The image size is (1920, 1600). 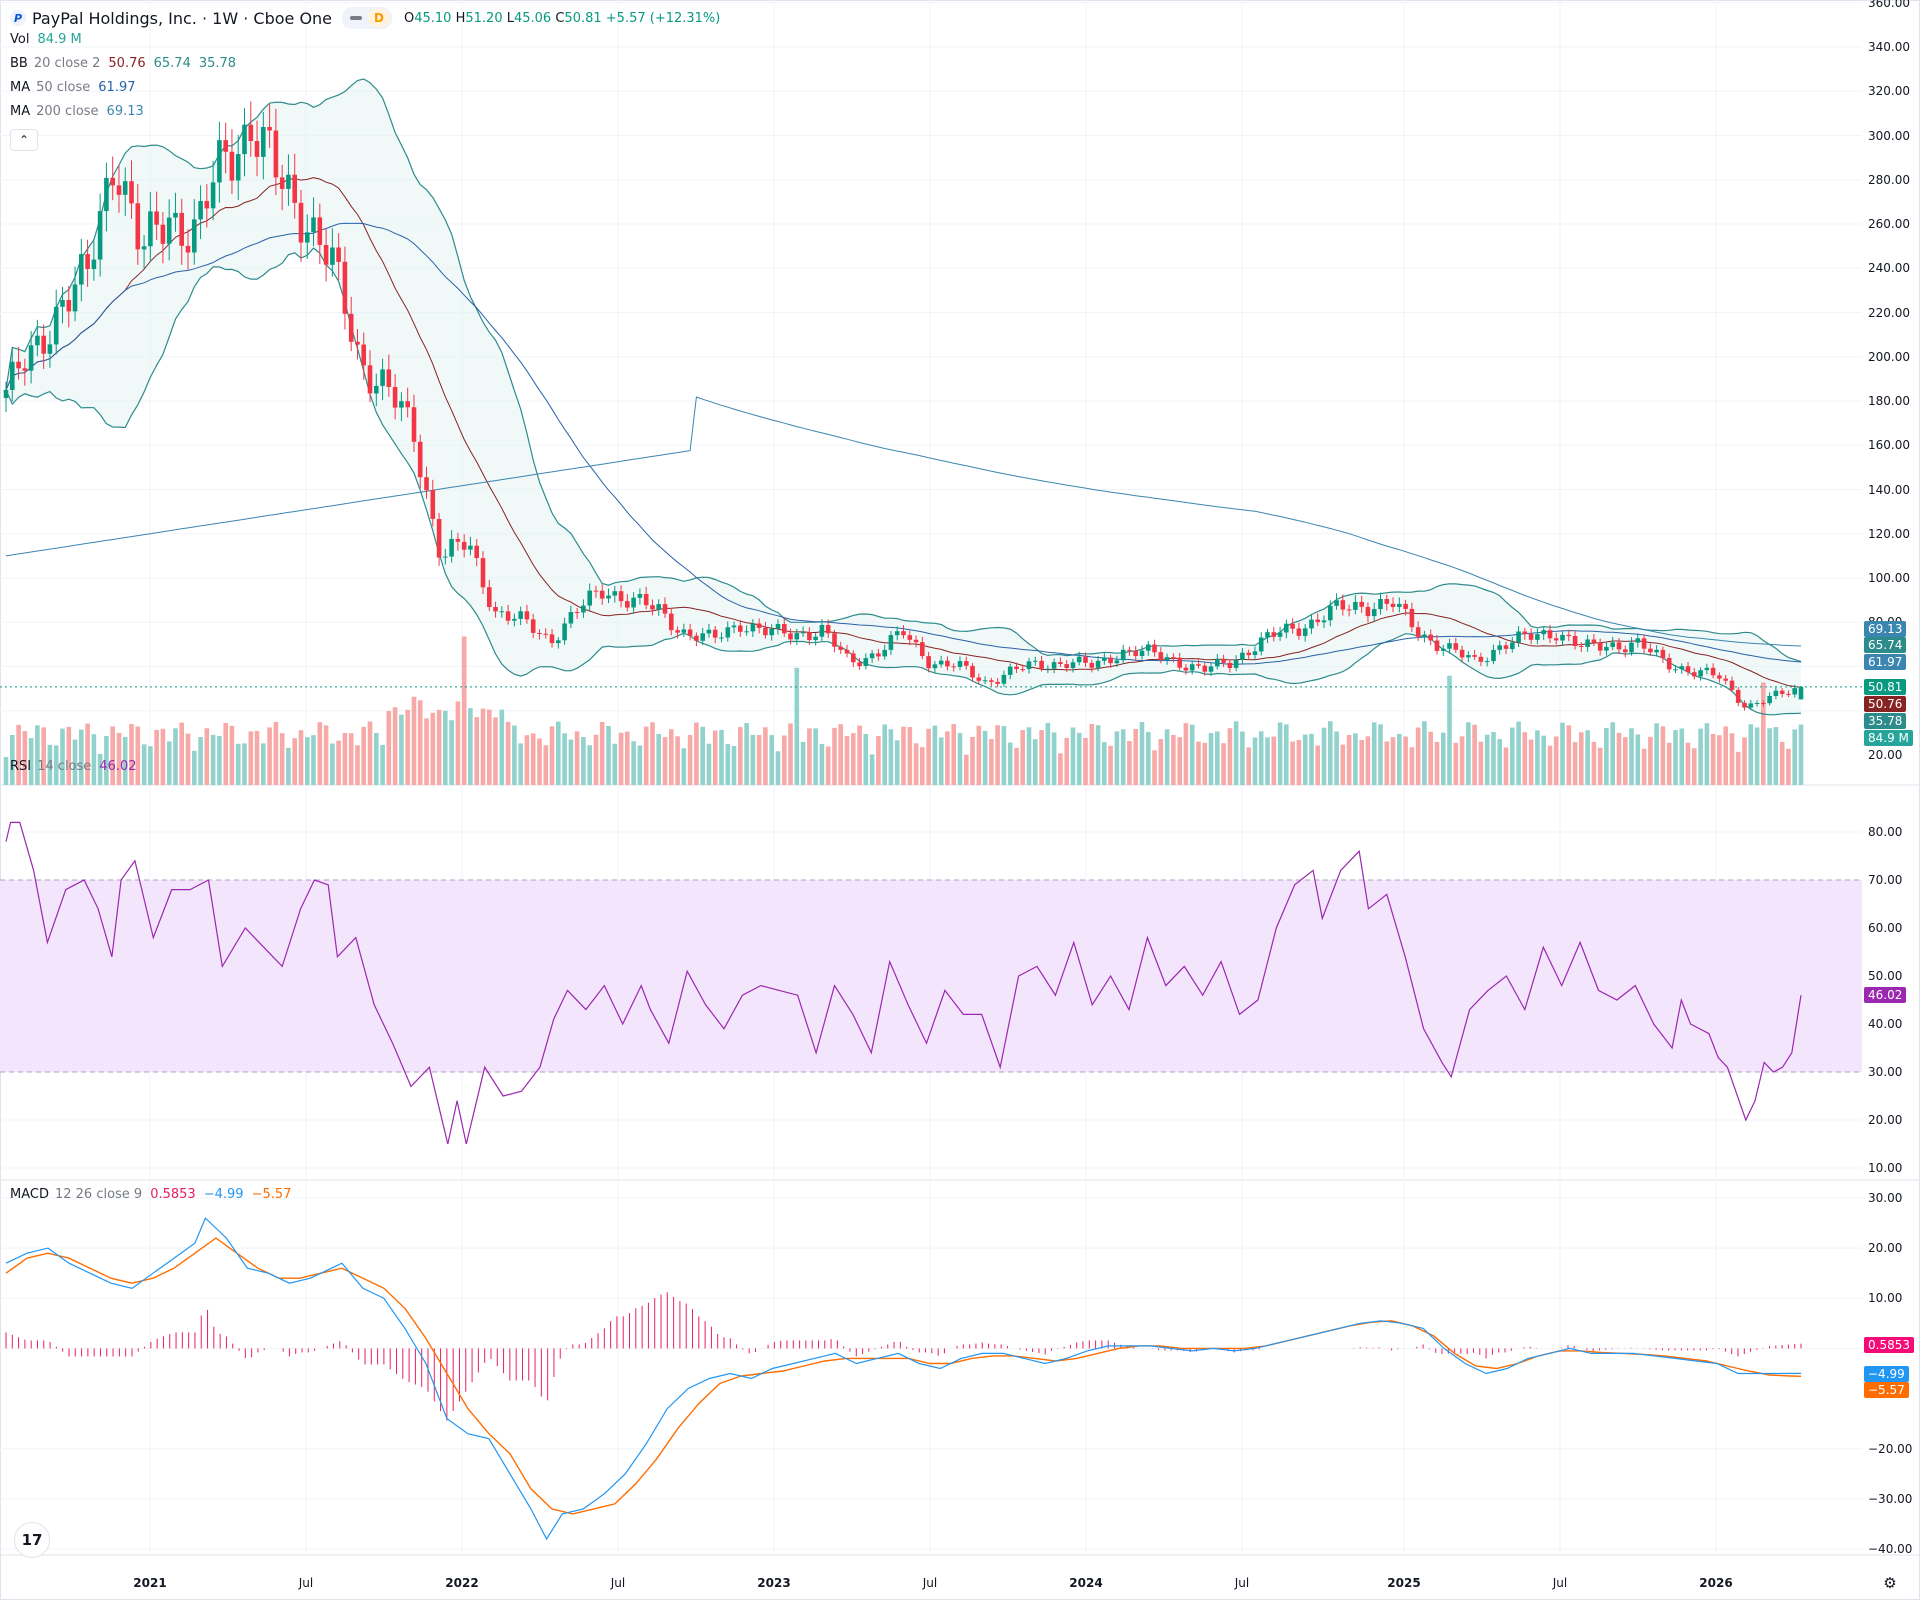 I want to click on axis-label: 2023, so click(x=774, y=1583).